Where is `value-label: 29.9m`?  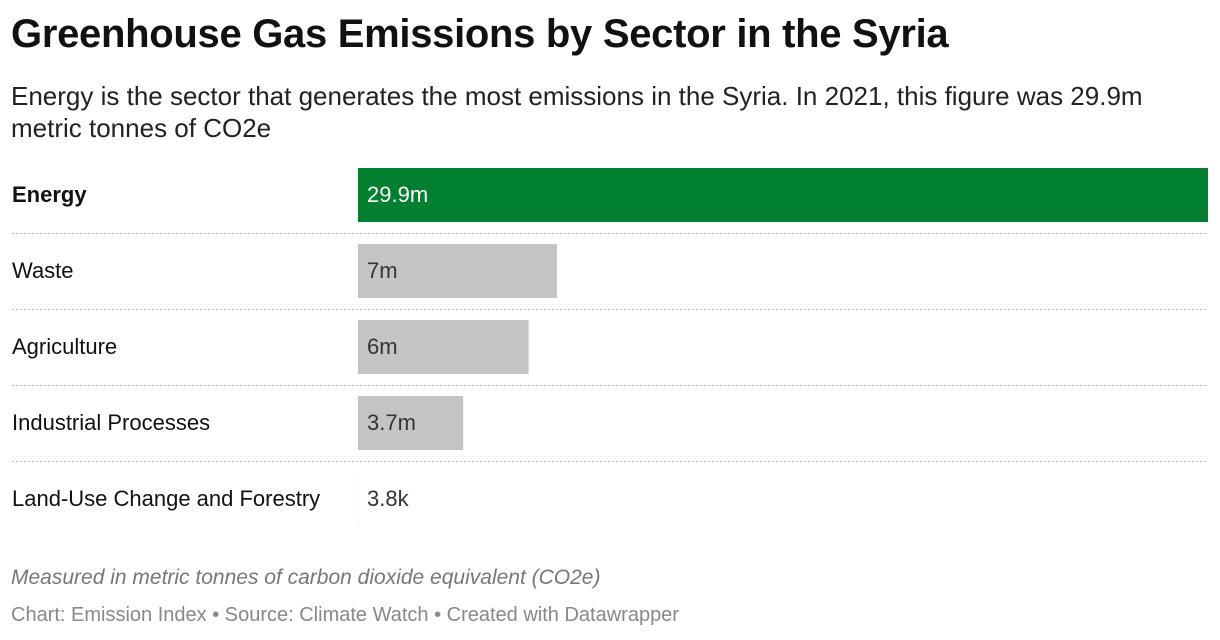 value-label: 29.9m is located at coordinates (397, 194).